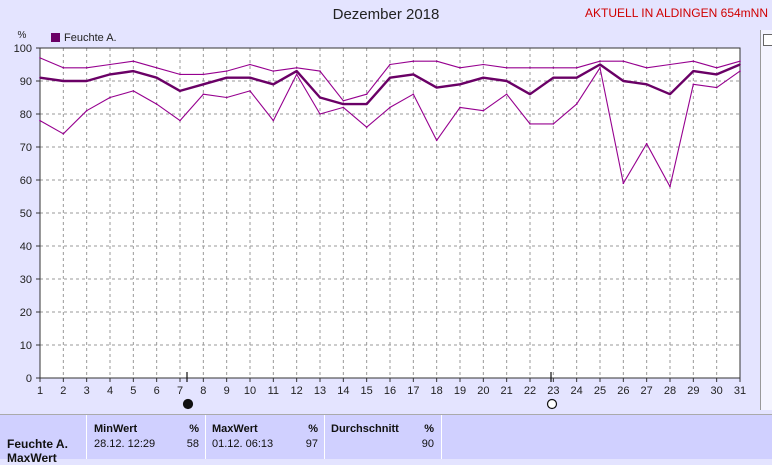 The image size is (772, 465). Describe the element at coordinates (205, 437) in the screenshot. I see `separator` at that location.